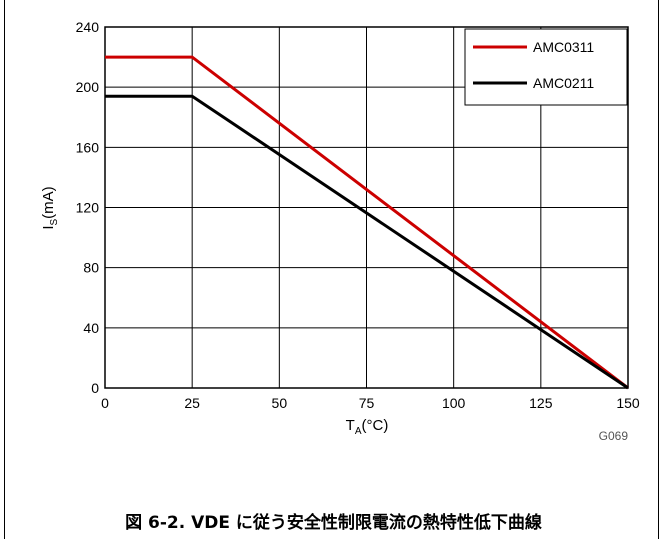 This screenshot has width=667, height=539. I want to click on x-tick-label: 125, so click(541, 403).